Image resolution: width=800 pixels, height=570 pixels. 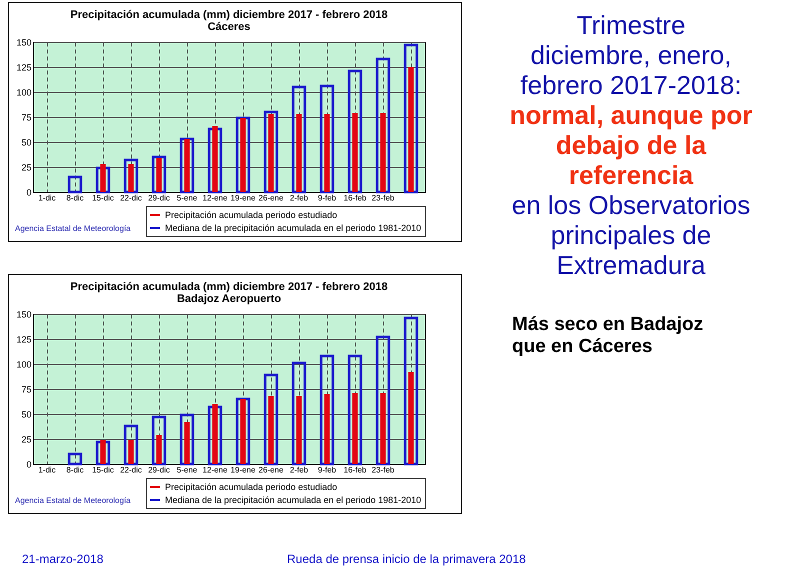 I want to click on x-tick-label: 2-feb, so click(x=299, y=198).